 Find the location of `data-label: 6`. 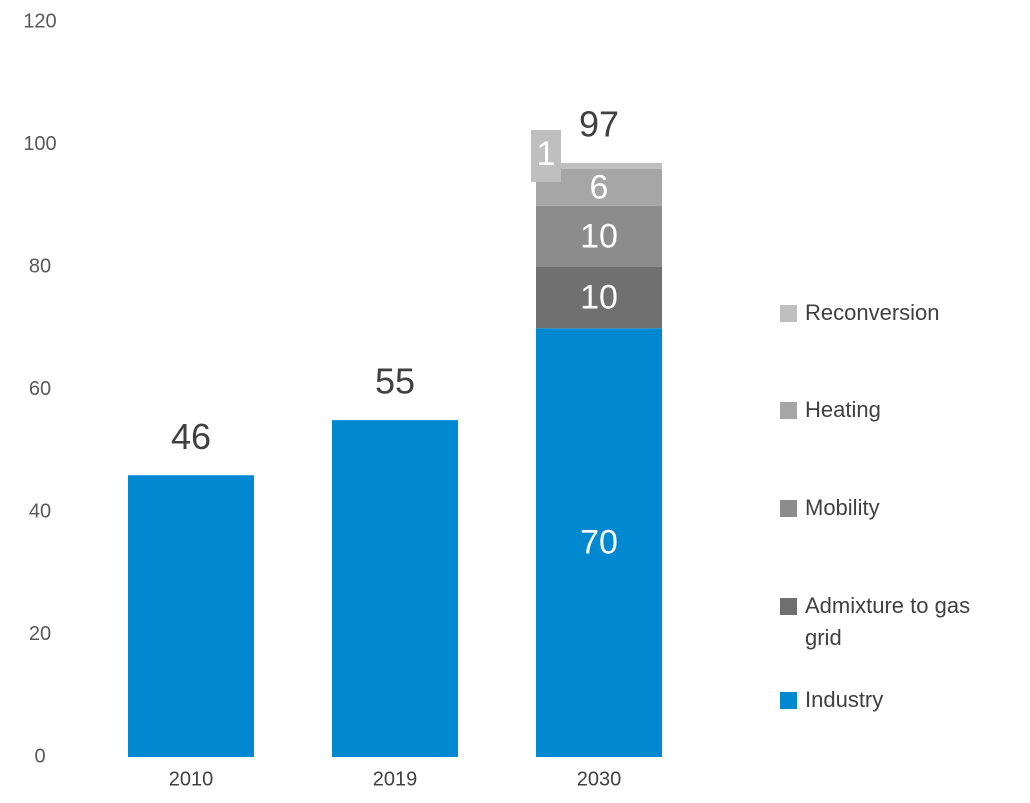

data-label: 6 is located at coordinates (599, 187).